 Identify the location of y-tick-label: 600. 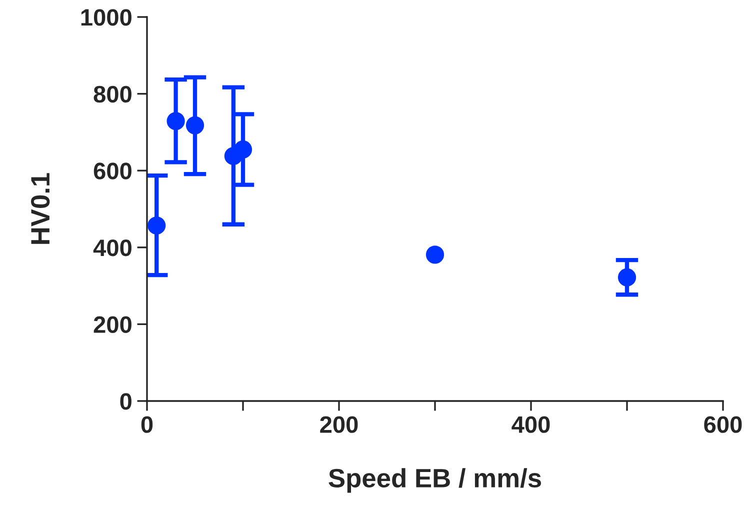
(113, 171).